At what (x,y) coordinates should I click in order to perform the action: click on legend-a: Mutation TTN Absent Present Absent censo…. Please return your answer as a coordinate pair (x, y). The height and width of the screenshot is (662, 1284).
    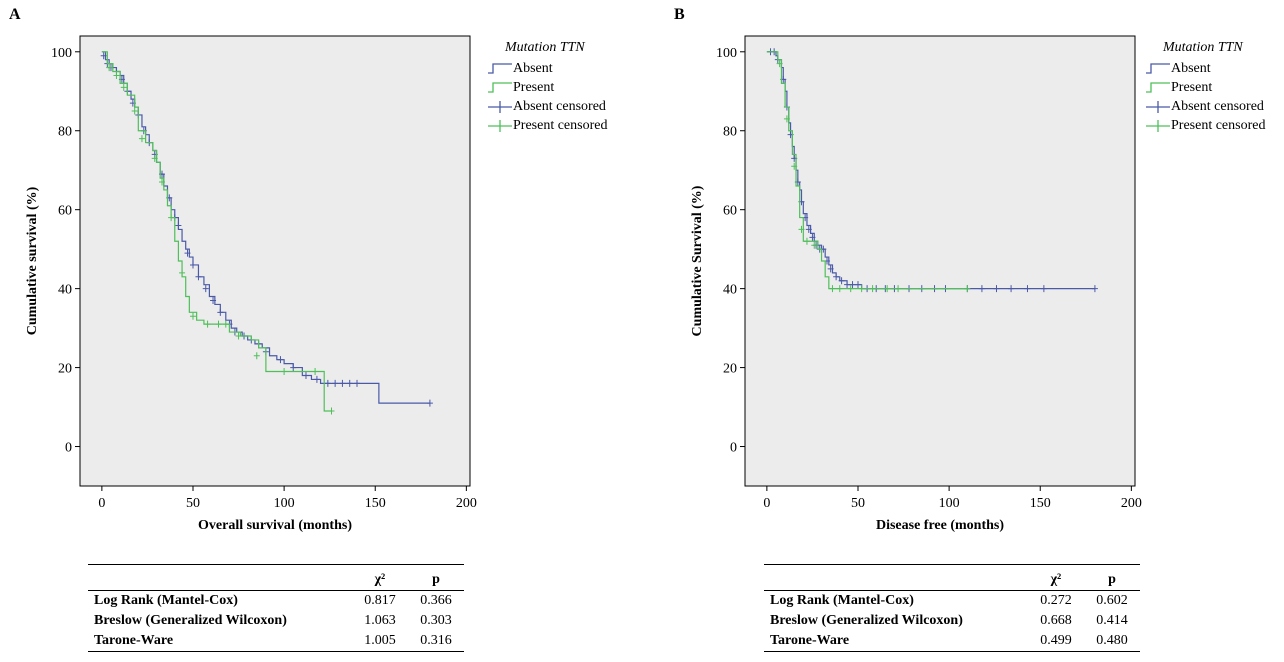
    Looking at the image, I should click on (547, 86).